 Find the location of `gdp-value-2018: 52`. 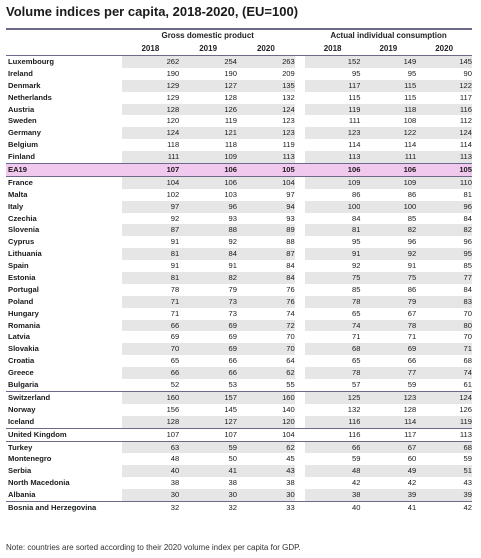

gdp-value-2018: 52 is located at coordinates (175, 385).